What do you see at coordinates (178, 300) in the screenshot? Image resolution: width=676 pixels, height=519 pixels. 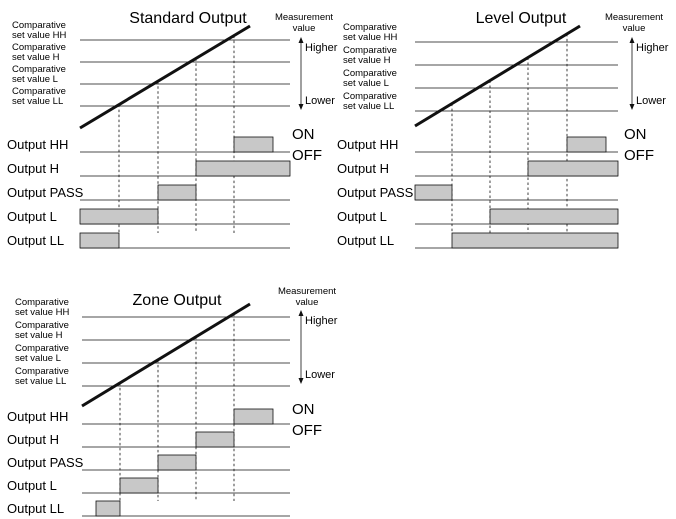 I see `diagram-title: Zone Output` at bounding box center [178, 300].